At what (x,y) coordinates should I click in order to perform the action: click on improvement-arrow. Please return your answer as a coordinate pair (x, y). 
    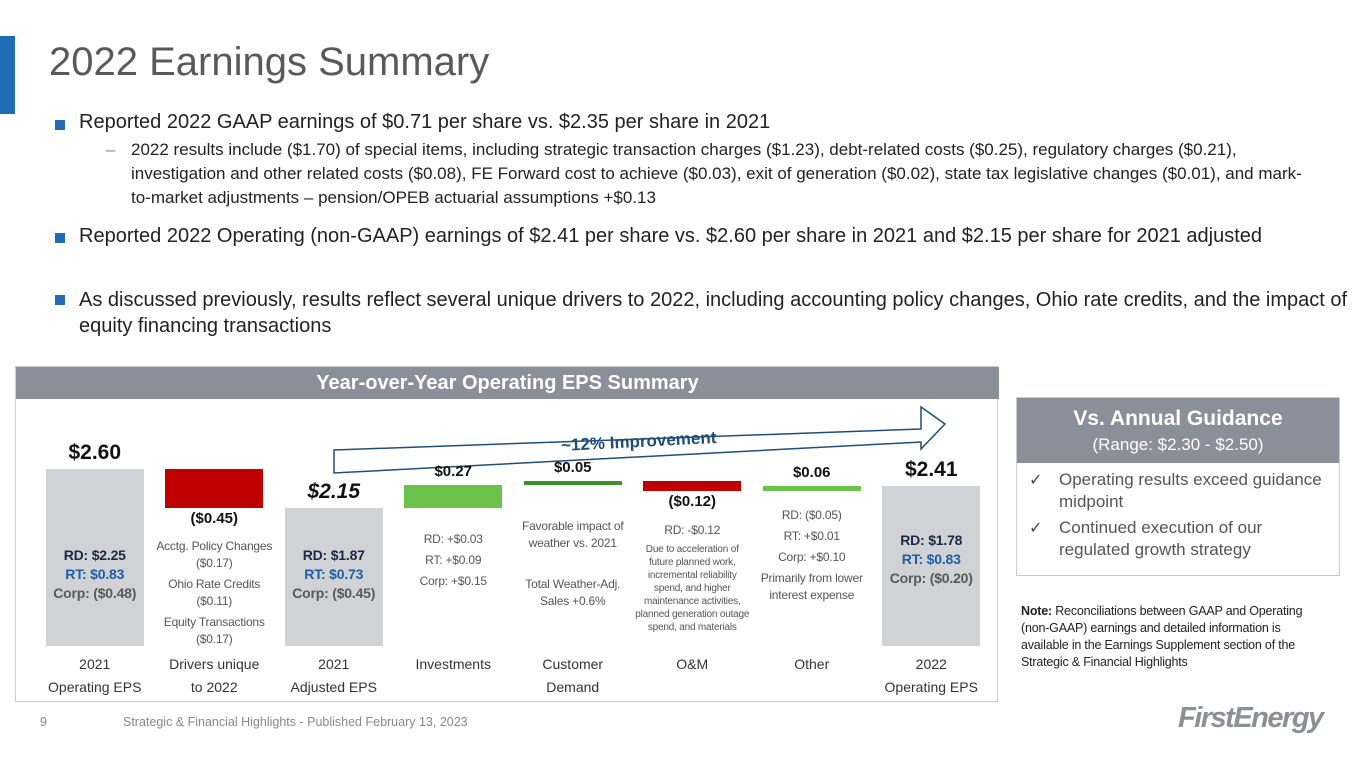
    Looking at the image, I should click on (640, 439).